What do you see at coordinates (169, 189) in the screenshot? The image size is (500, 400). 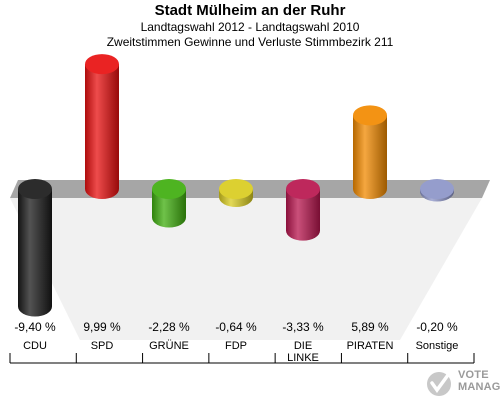 I see `bar-cap-gr-ne` at bounding box center [169, 189].